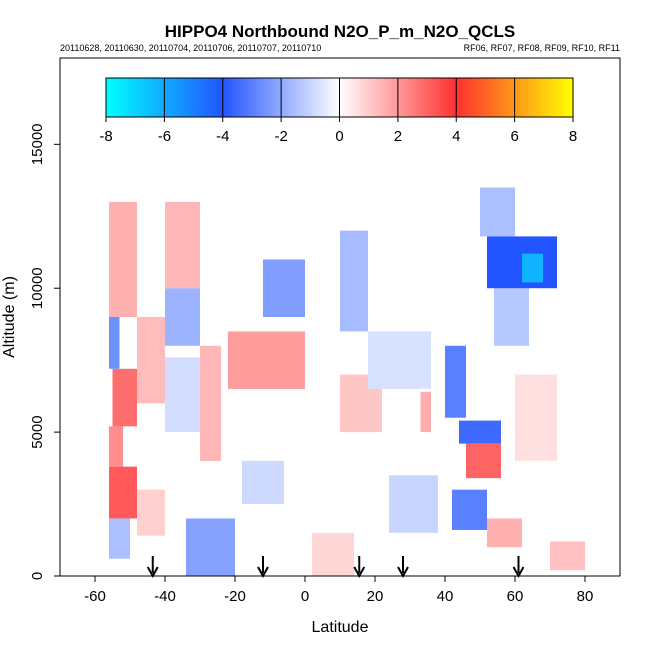 This screenshot has width=650, height=650. Describe the element at coordinates (44, 351) in the screenshot. I see `y-axis: 0 5000 10000 15000` at that location.